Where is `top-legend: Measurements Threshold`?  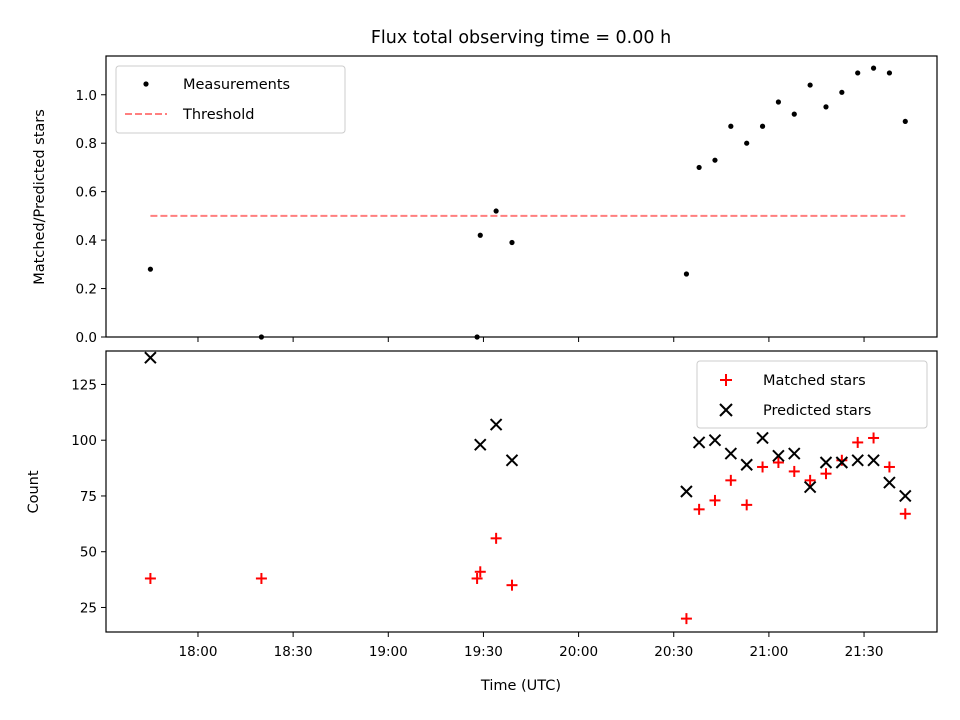 top-legend: Measurements Threshold is located at coordinates (230, 99).